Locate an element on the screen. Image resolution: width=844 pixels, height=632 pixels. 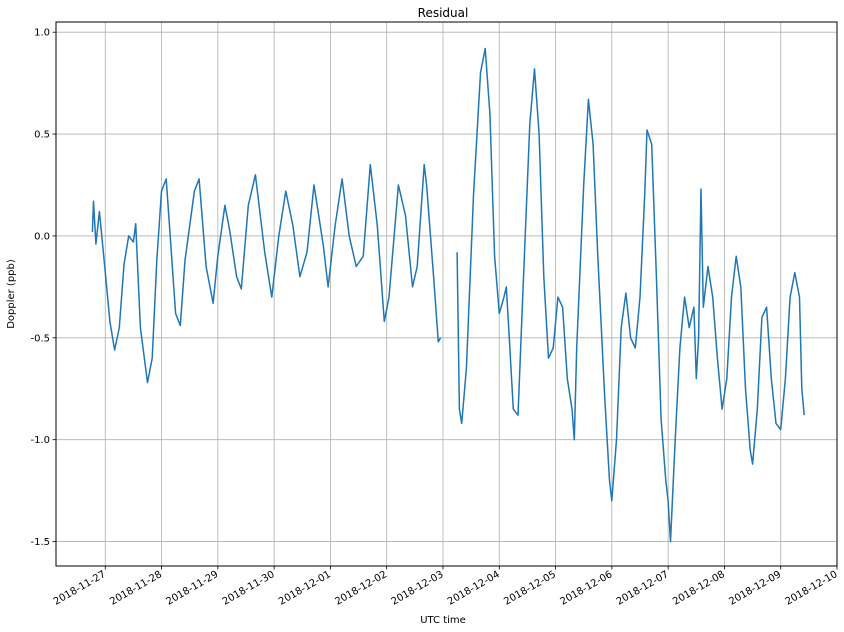
x-tick-label: 2018-11-27 is located at coordinates (80, 588).